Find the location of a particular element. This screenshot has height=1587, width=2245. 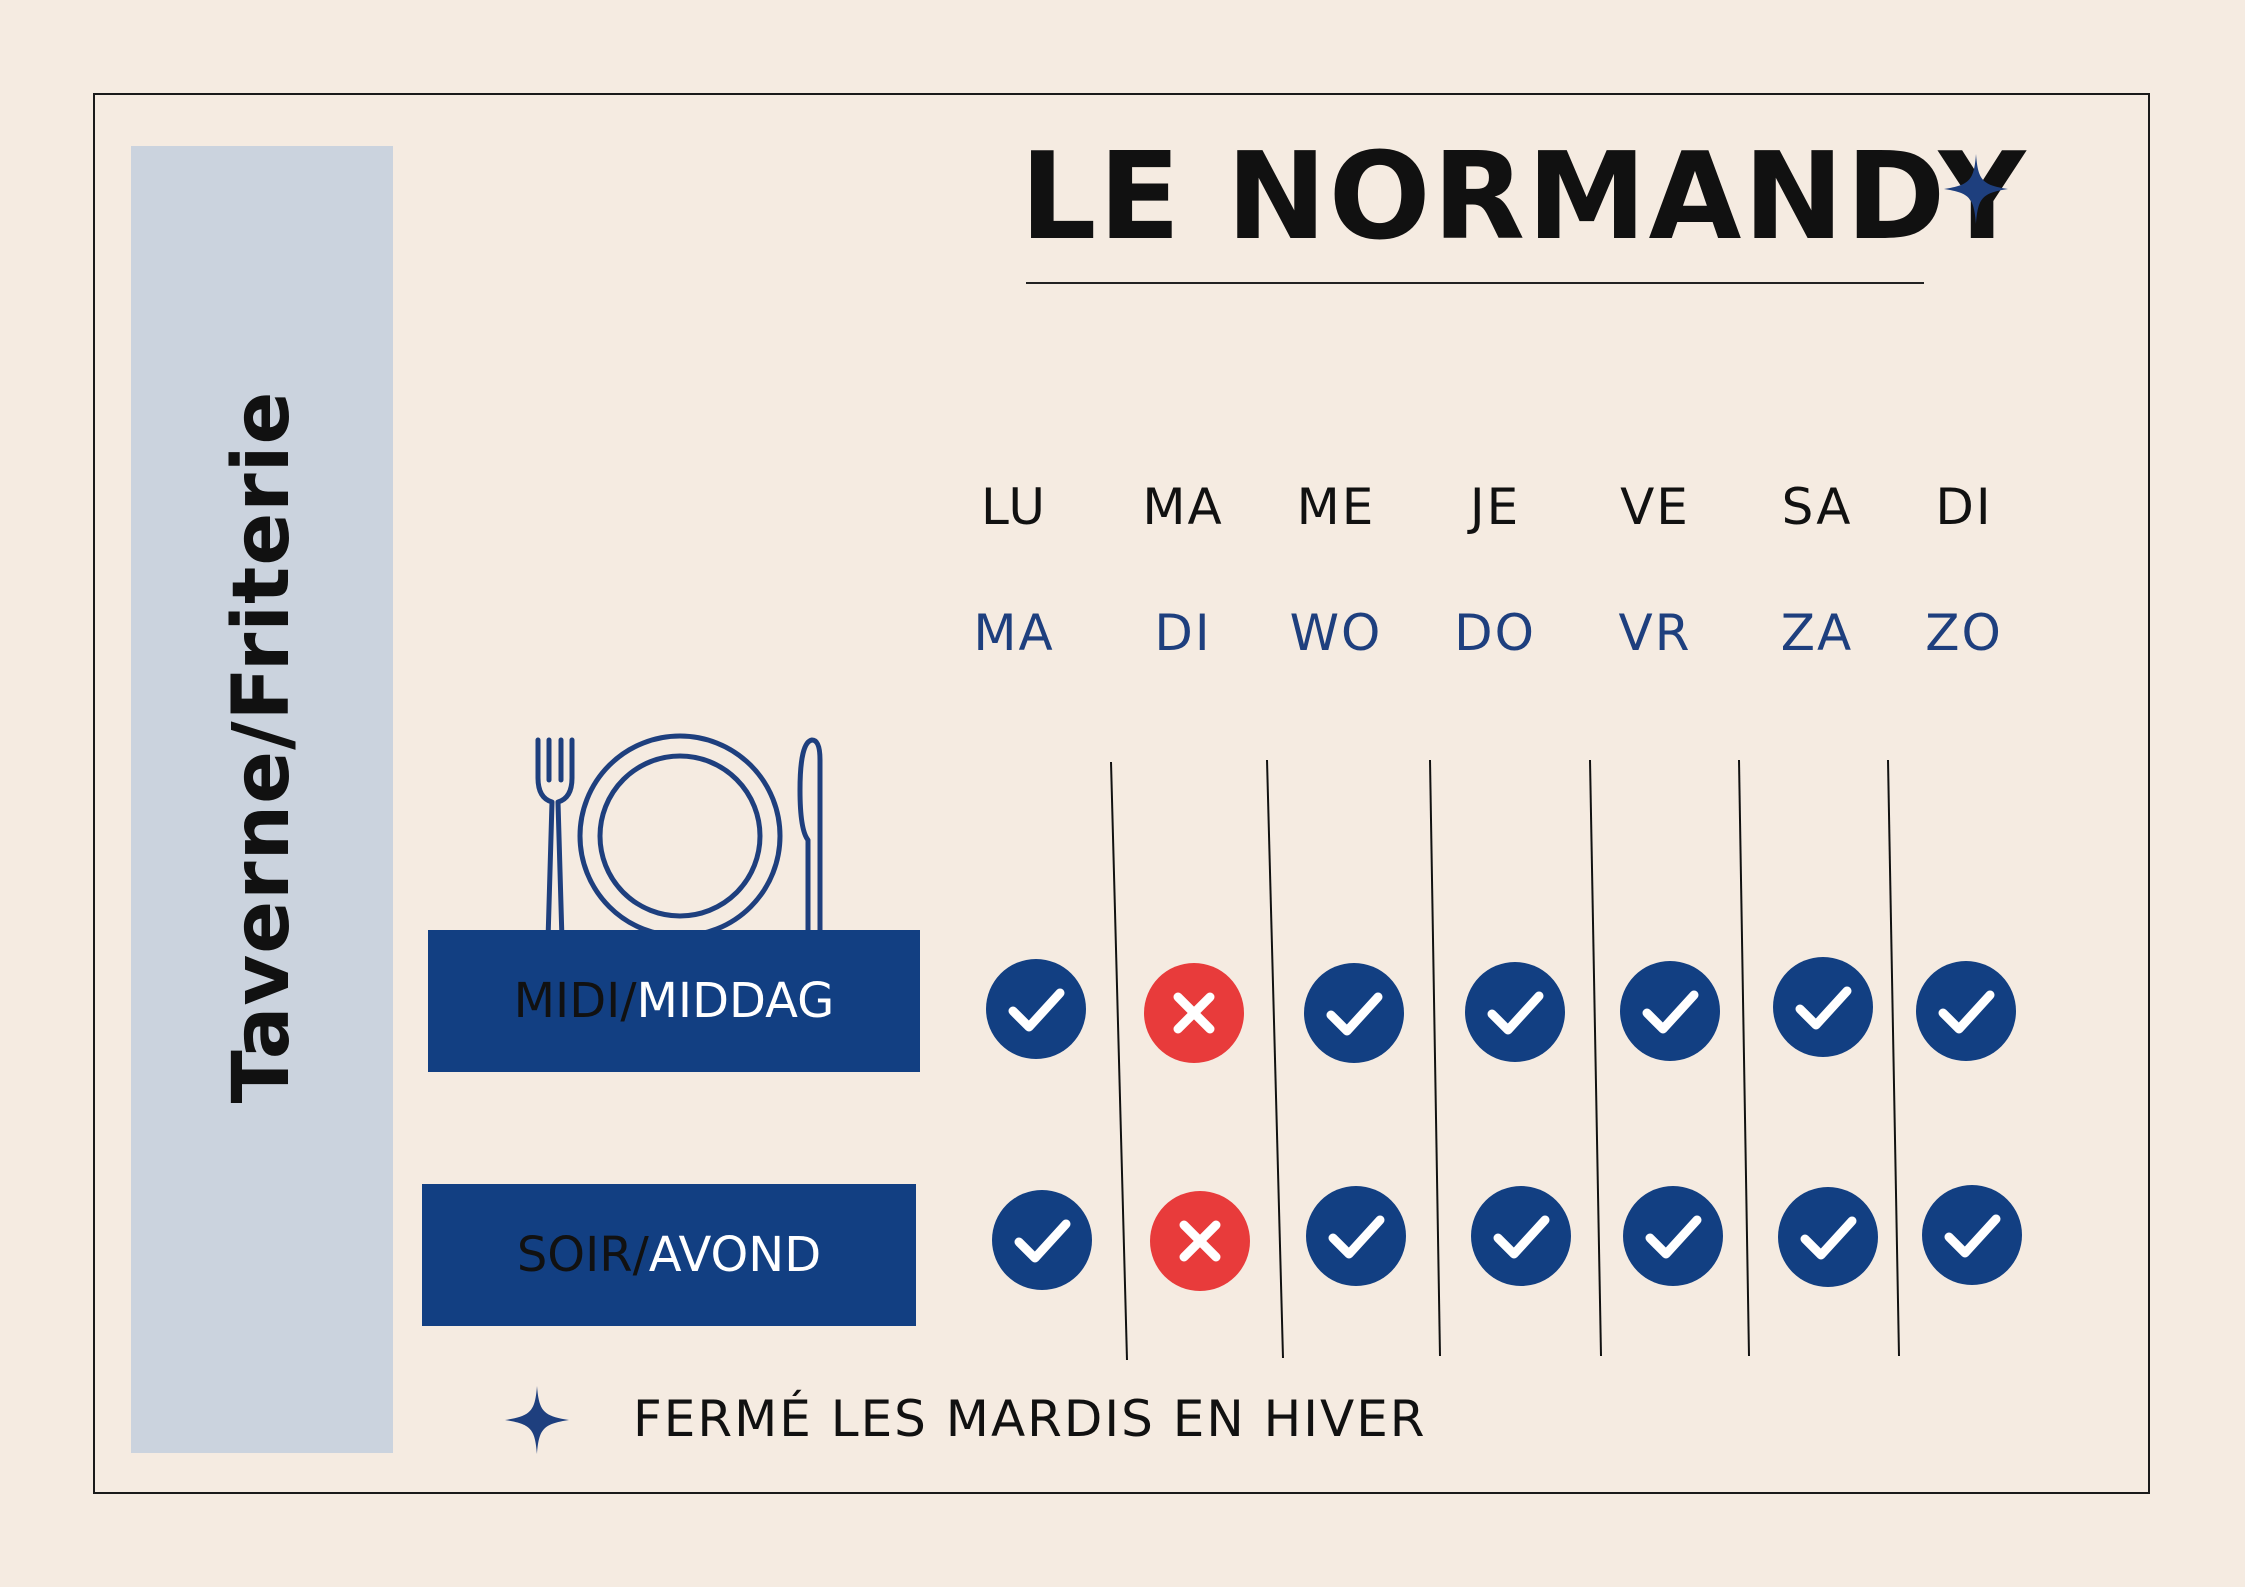

day-label-fr: MA is located at coordinates (1183, 507).